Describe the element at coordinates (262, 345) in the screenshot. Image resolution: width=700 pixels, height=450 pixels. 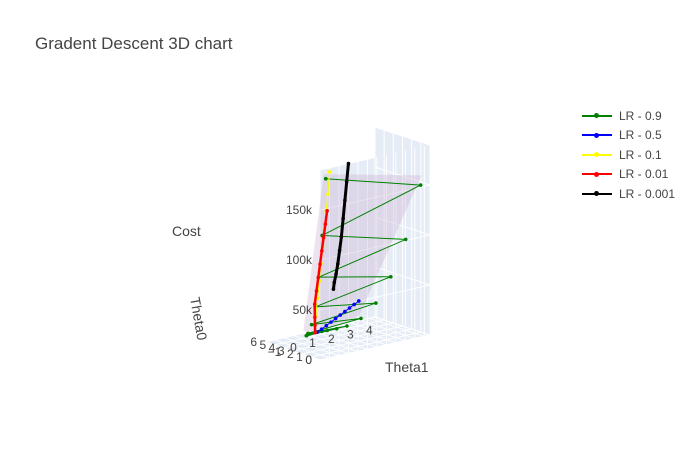
I see `theta0-tick-label: 5` at that location.